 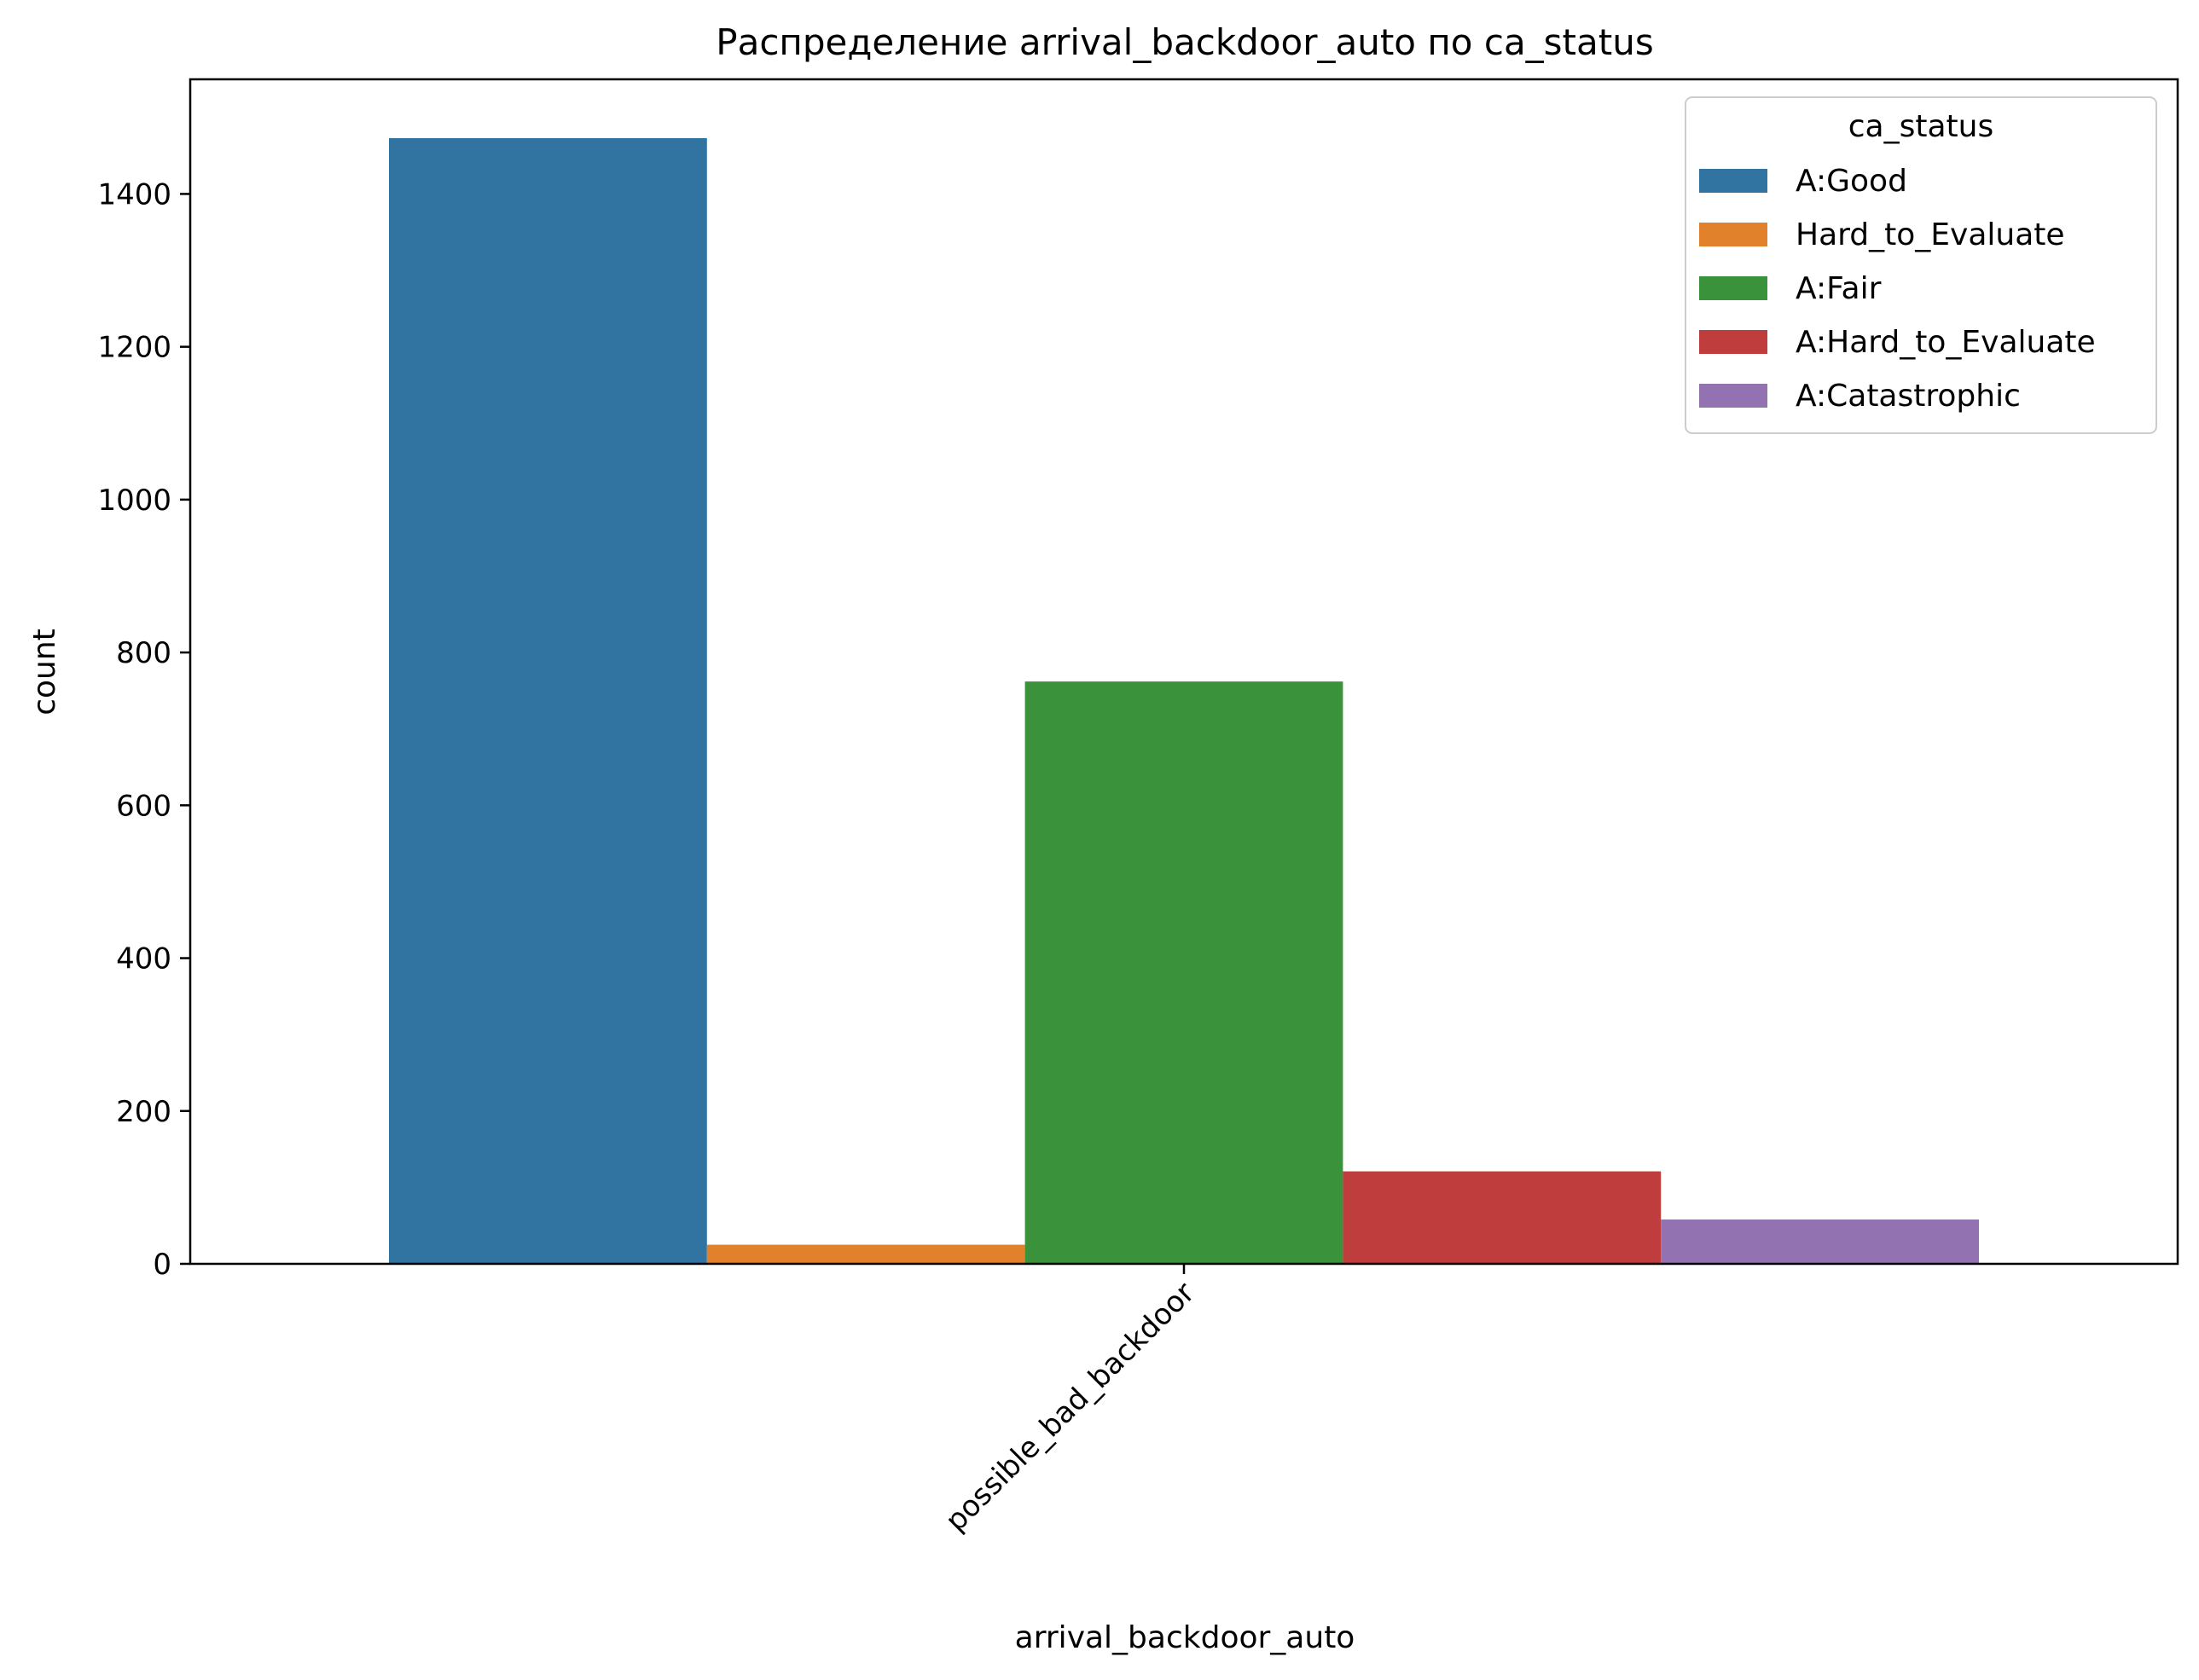 I want to click on bar-a-good, so click(x=548, y=701).